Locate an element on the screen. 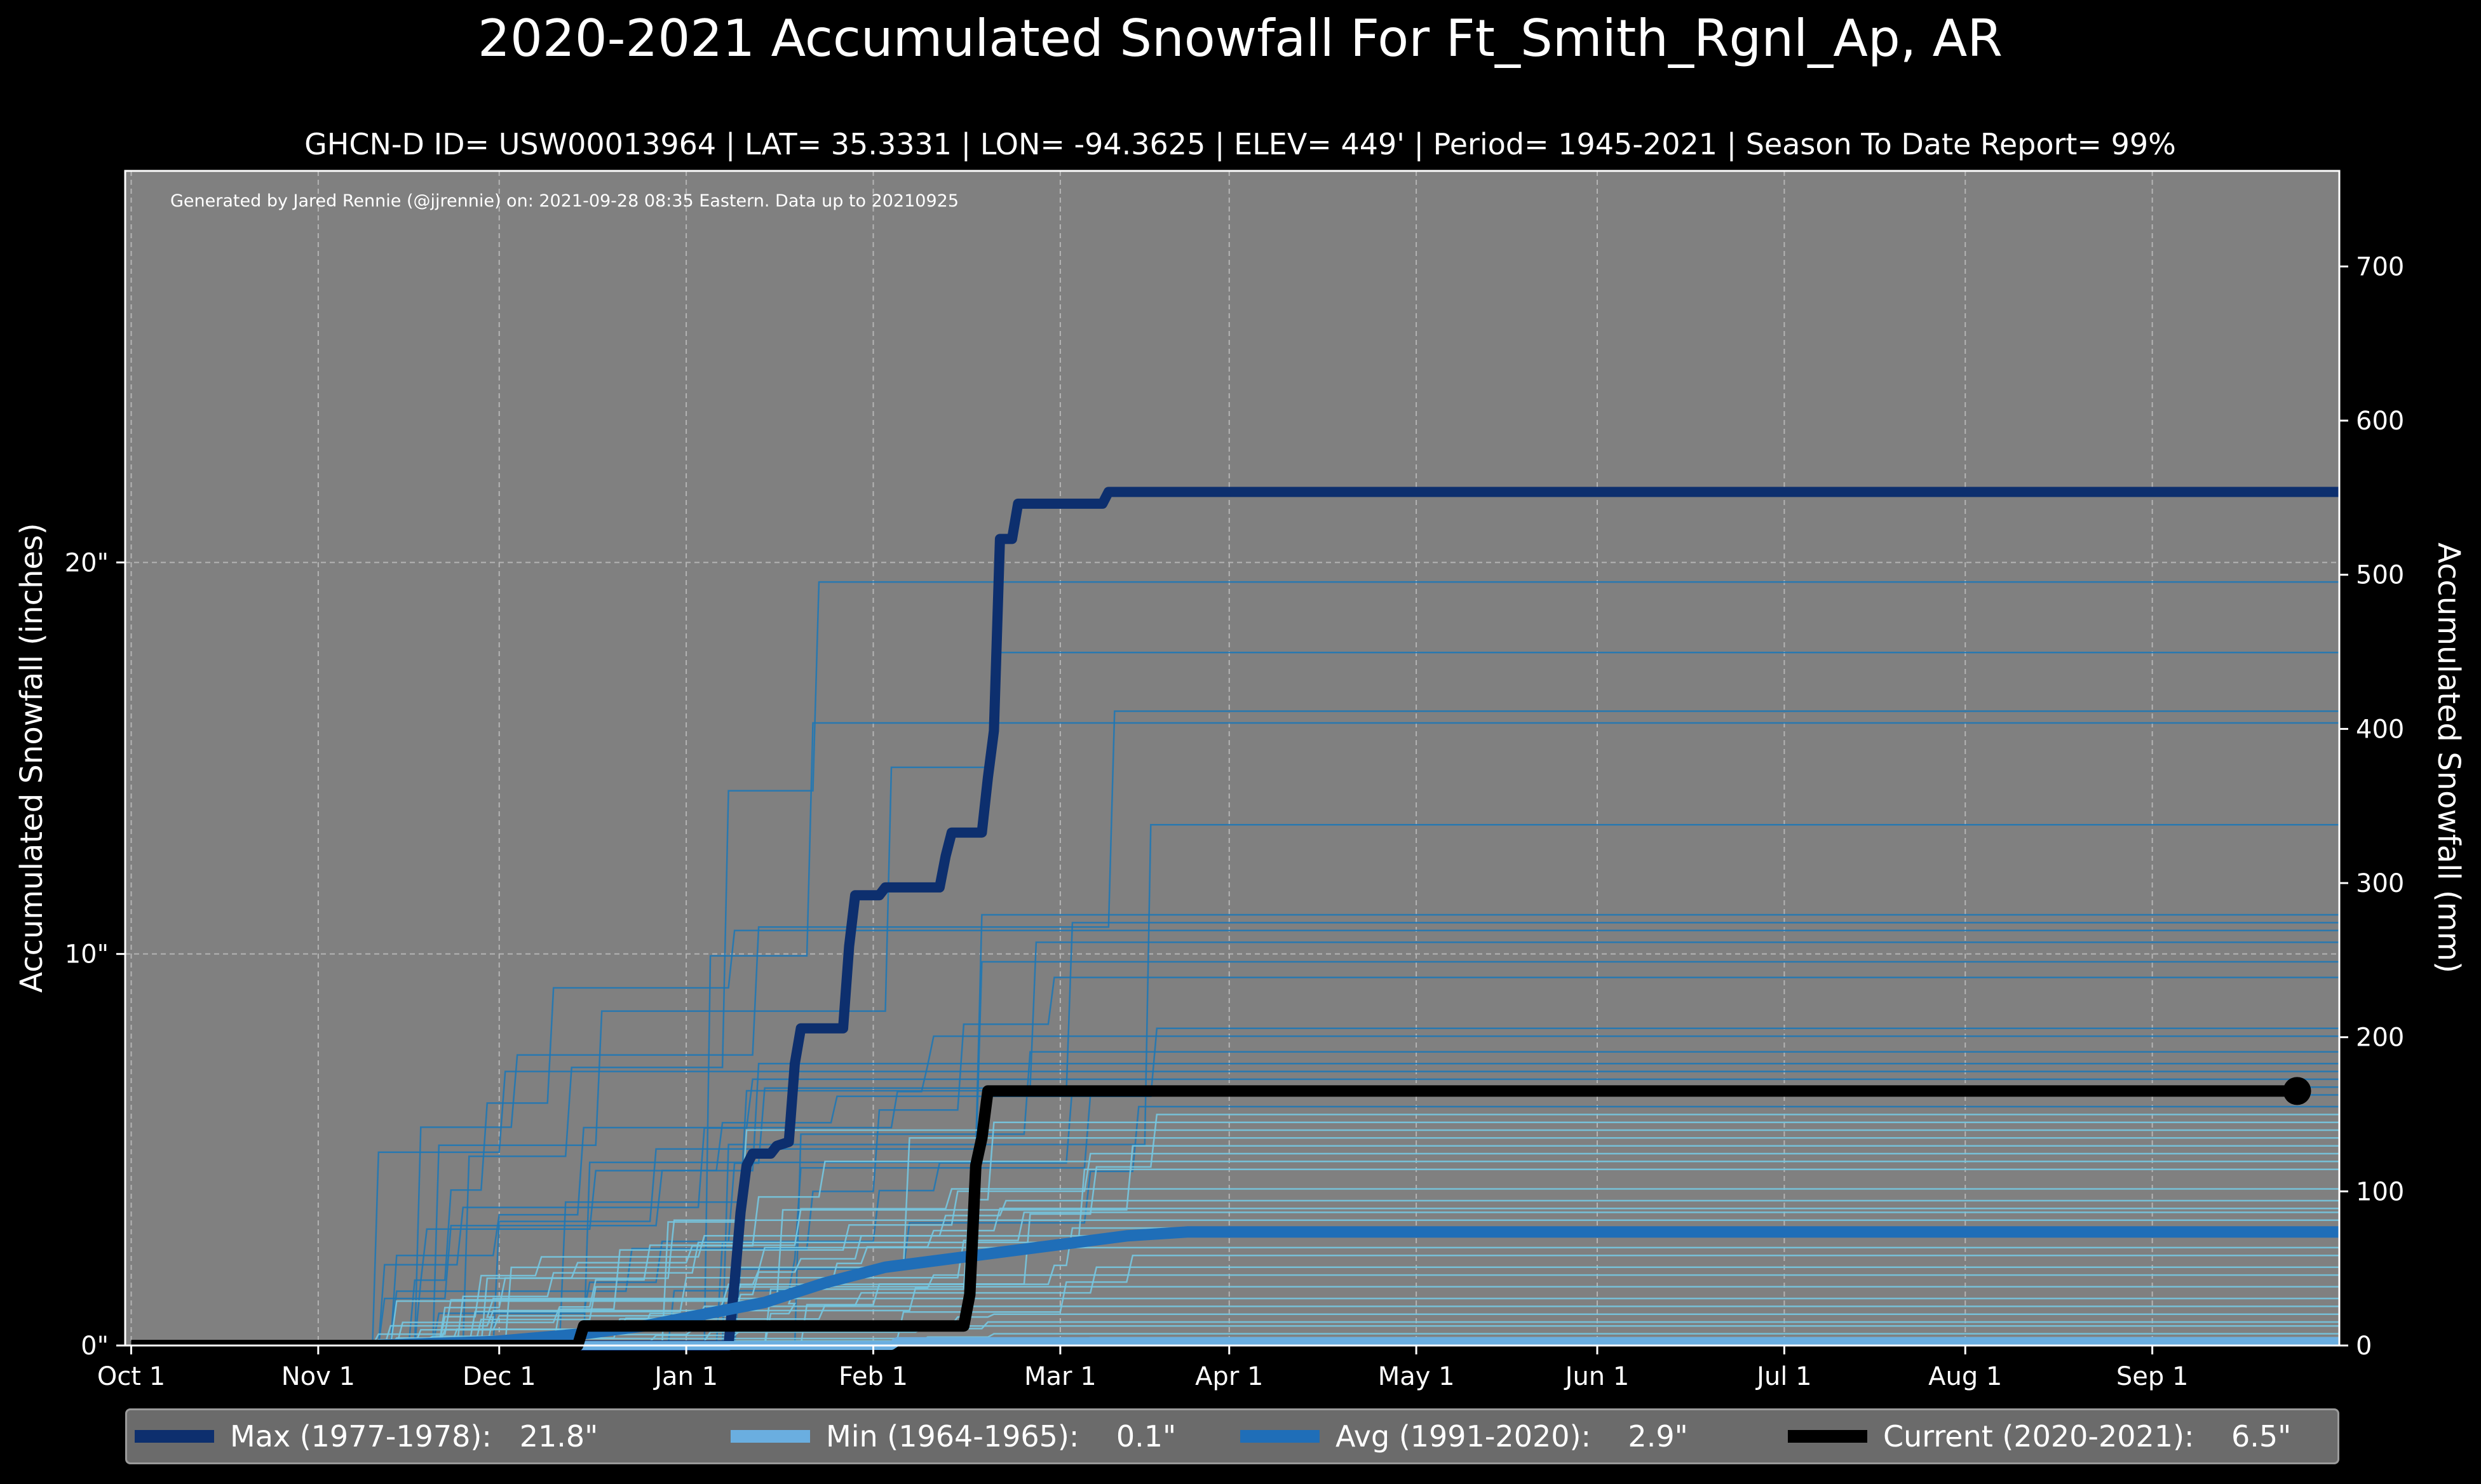 The image size is (2481, 1484). x-tick-label-5: Mar 1 is located at coordinates (1060, 1376).